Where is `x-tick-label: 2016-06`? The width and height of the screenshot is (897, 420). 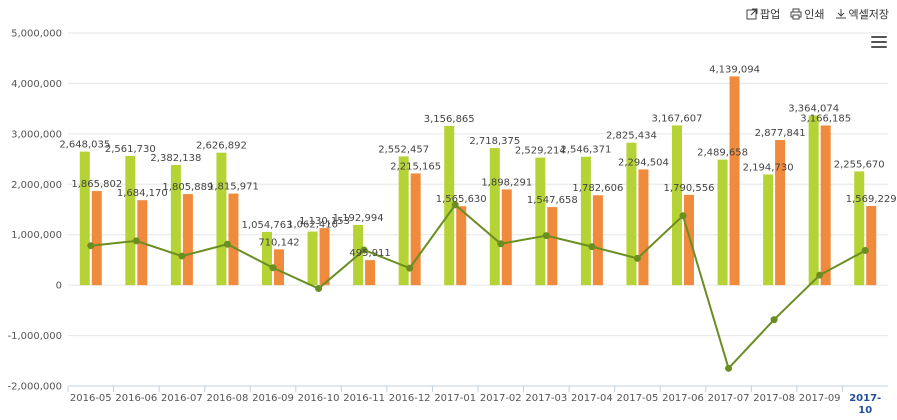 x-tick-label: 2016-06 is located at coordinates (136, 398).